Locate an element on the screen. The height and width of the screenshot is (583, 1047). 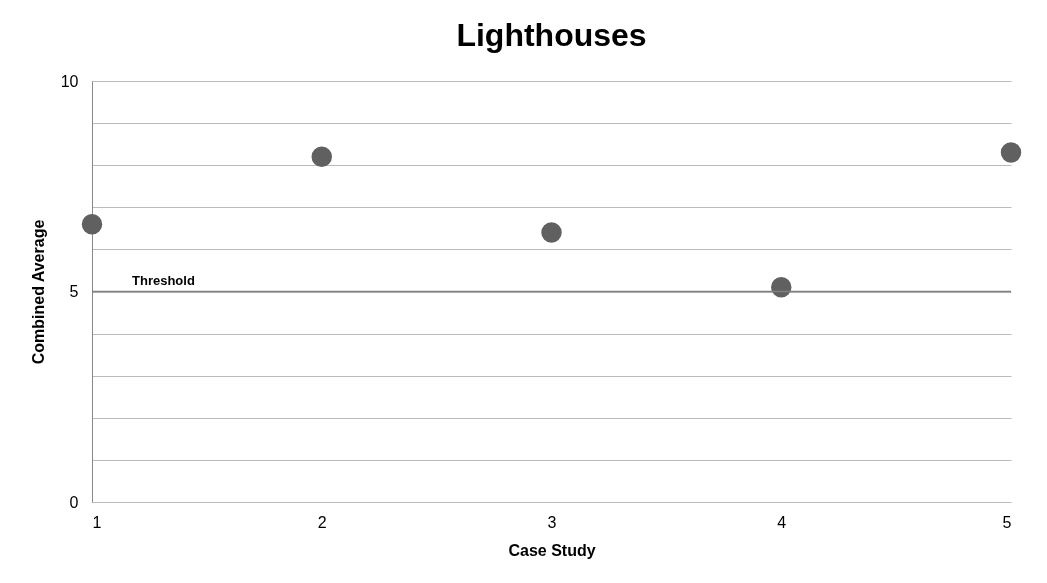
y-tick-label: 10 is located at coordinates (69, 81).